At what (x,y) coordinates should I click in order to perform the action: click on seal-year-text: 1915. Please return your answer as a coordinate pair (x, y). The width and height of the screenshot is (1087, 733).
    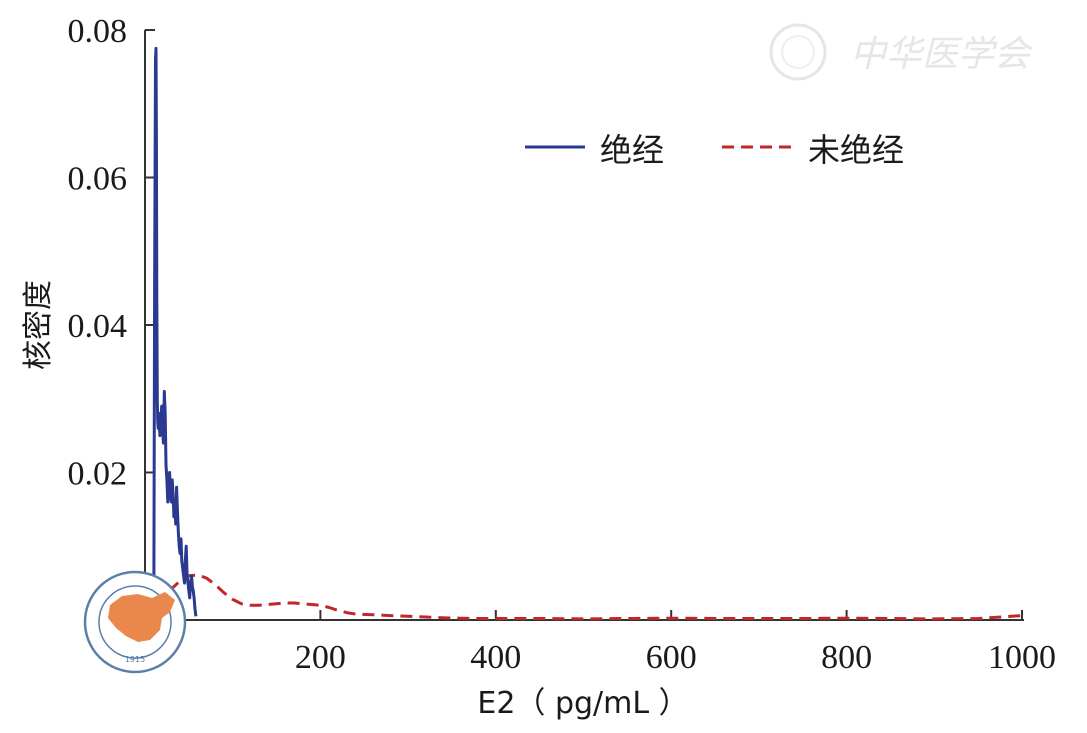
    Looking at the image, I should click on (135, 659).